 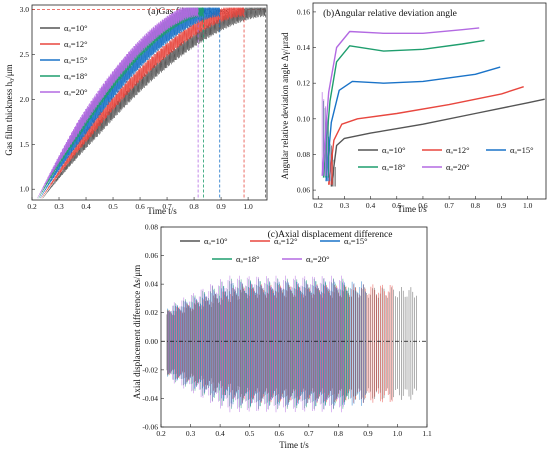 I want to click on panel-c-2-xtick-label: 0.7, so click(x=309, y=433).